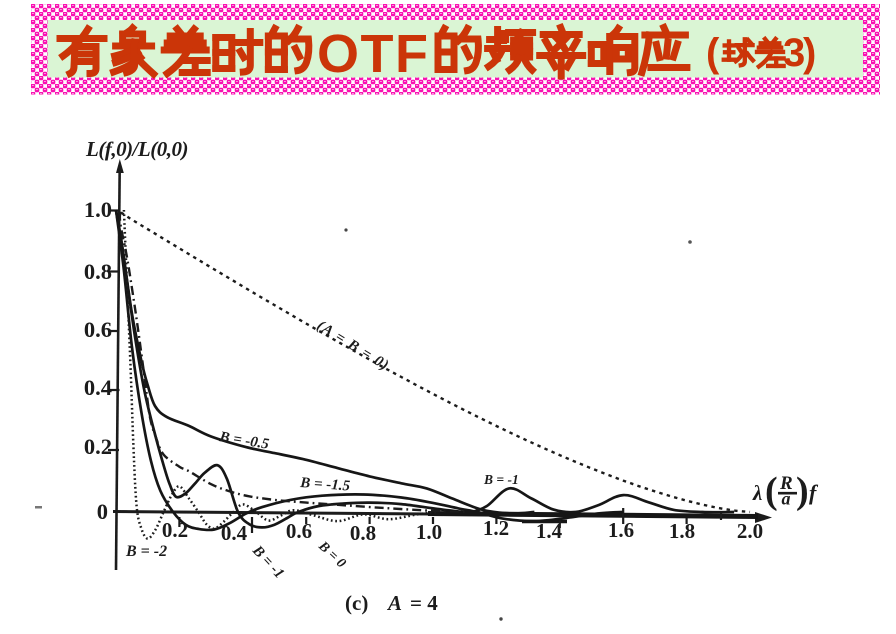 The width and height of the screenshot is (896, 634). I want to click on svg-text: f, so click(814, 492).